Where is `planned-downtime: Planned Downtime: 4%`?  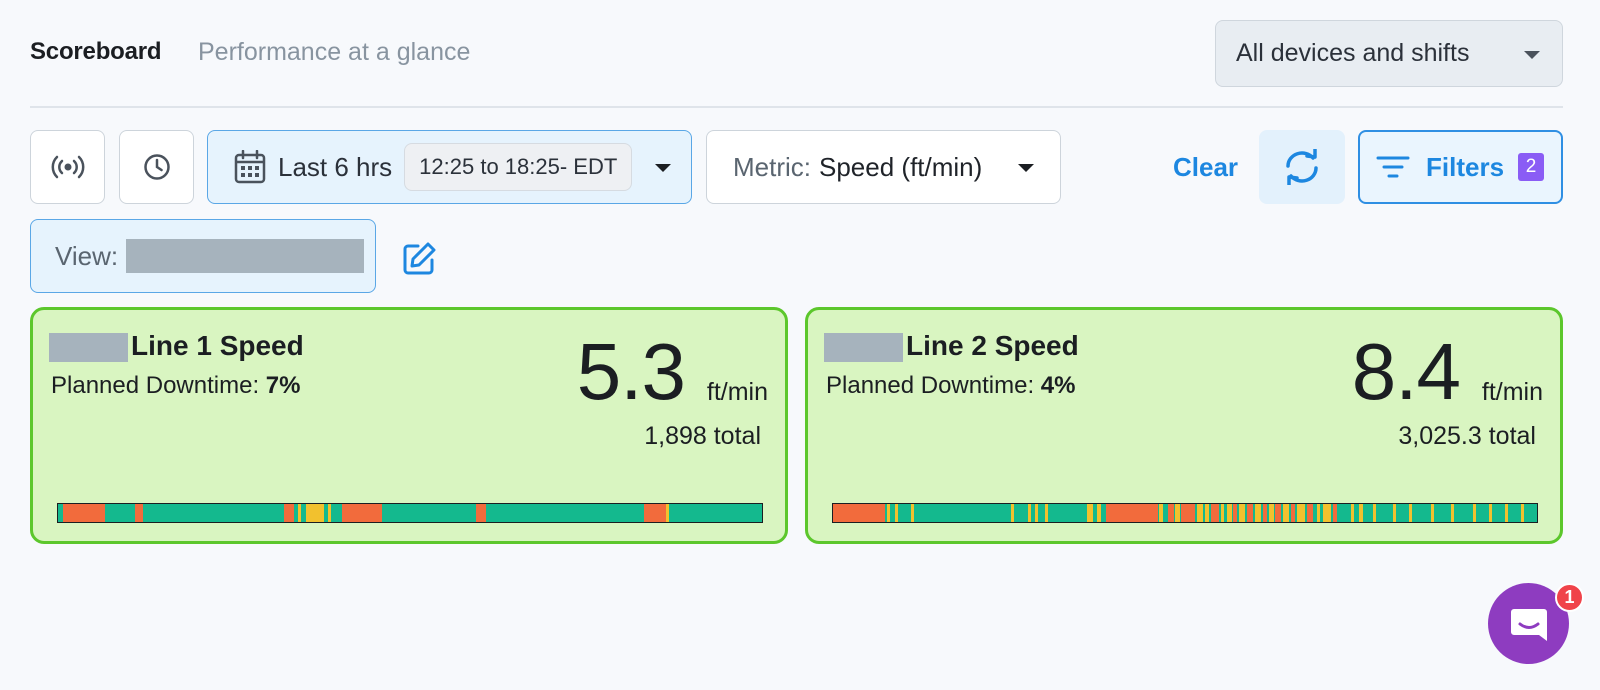 planned-downtime: Planned Downtime: 4% is located at coordinates (950, 386).